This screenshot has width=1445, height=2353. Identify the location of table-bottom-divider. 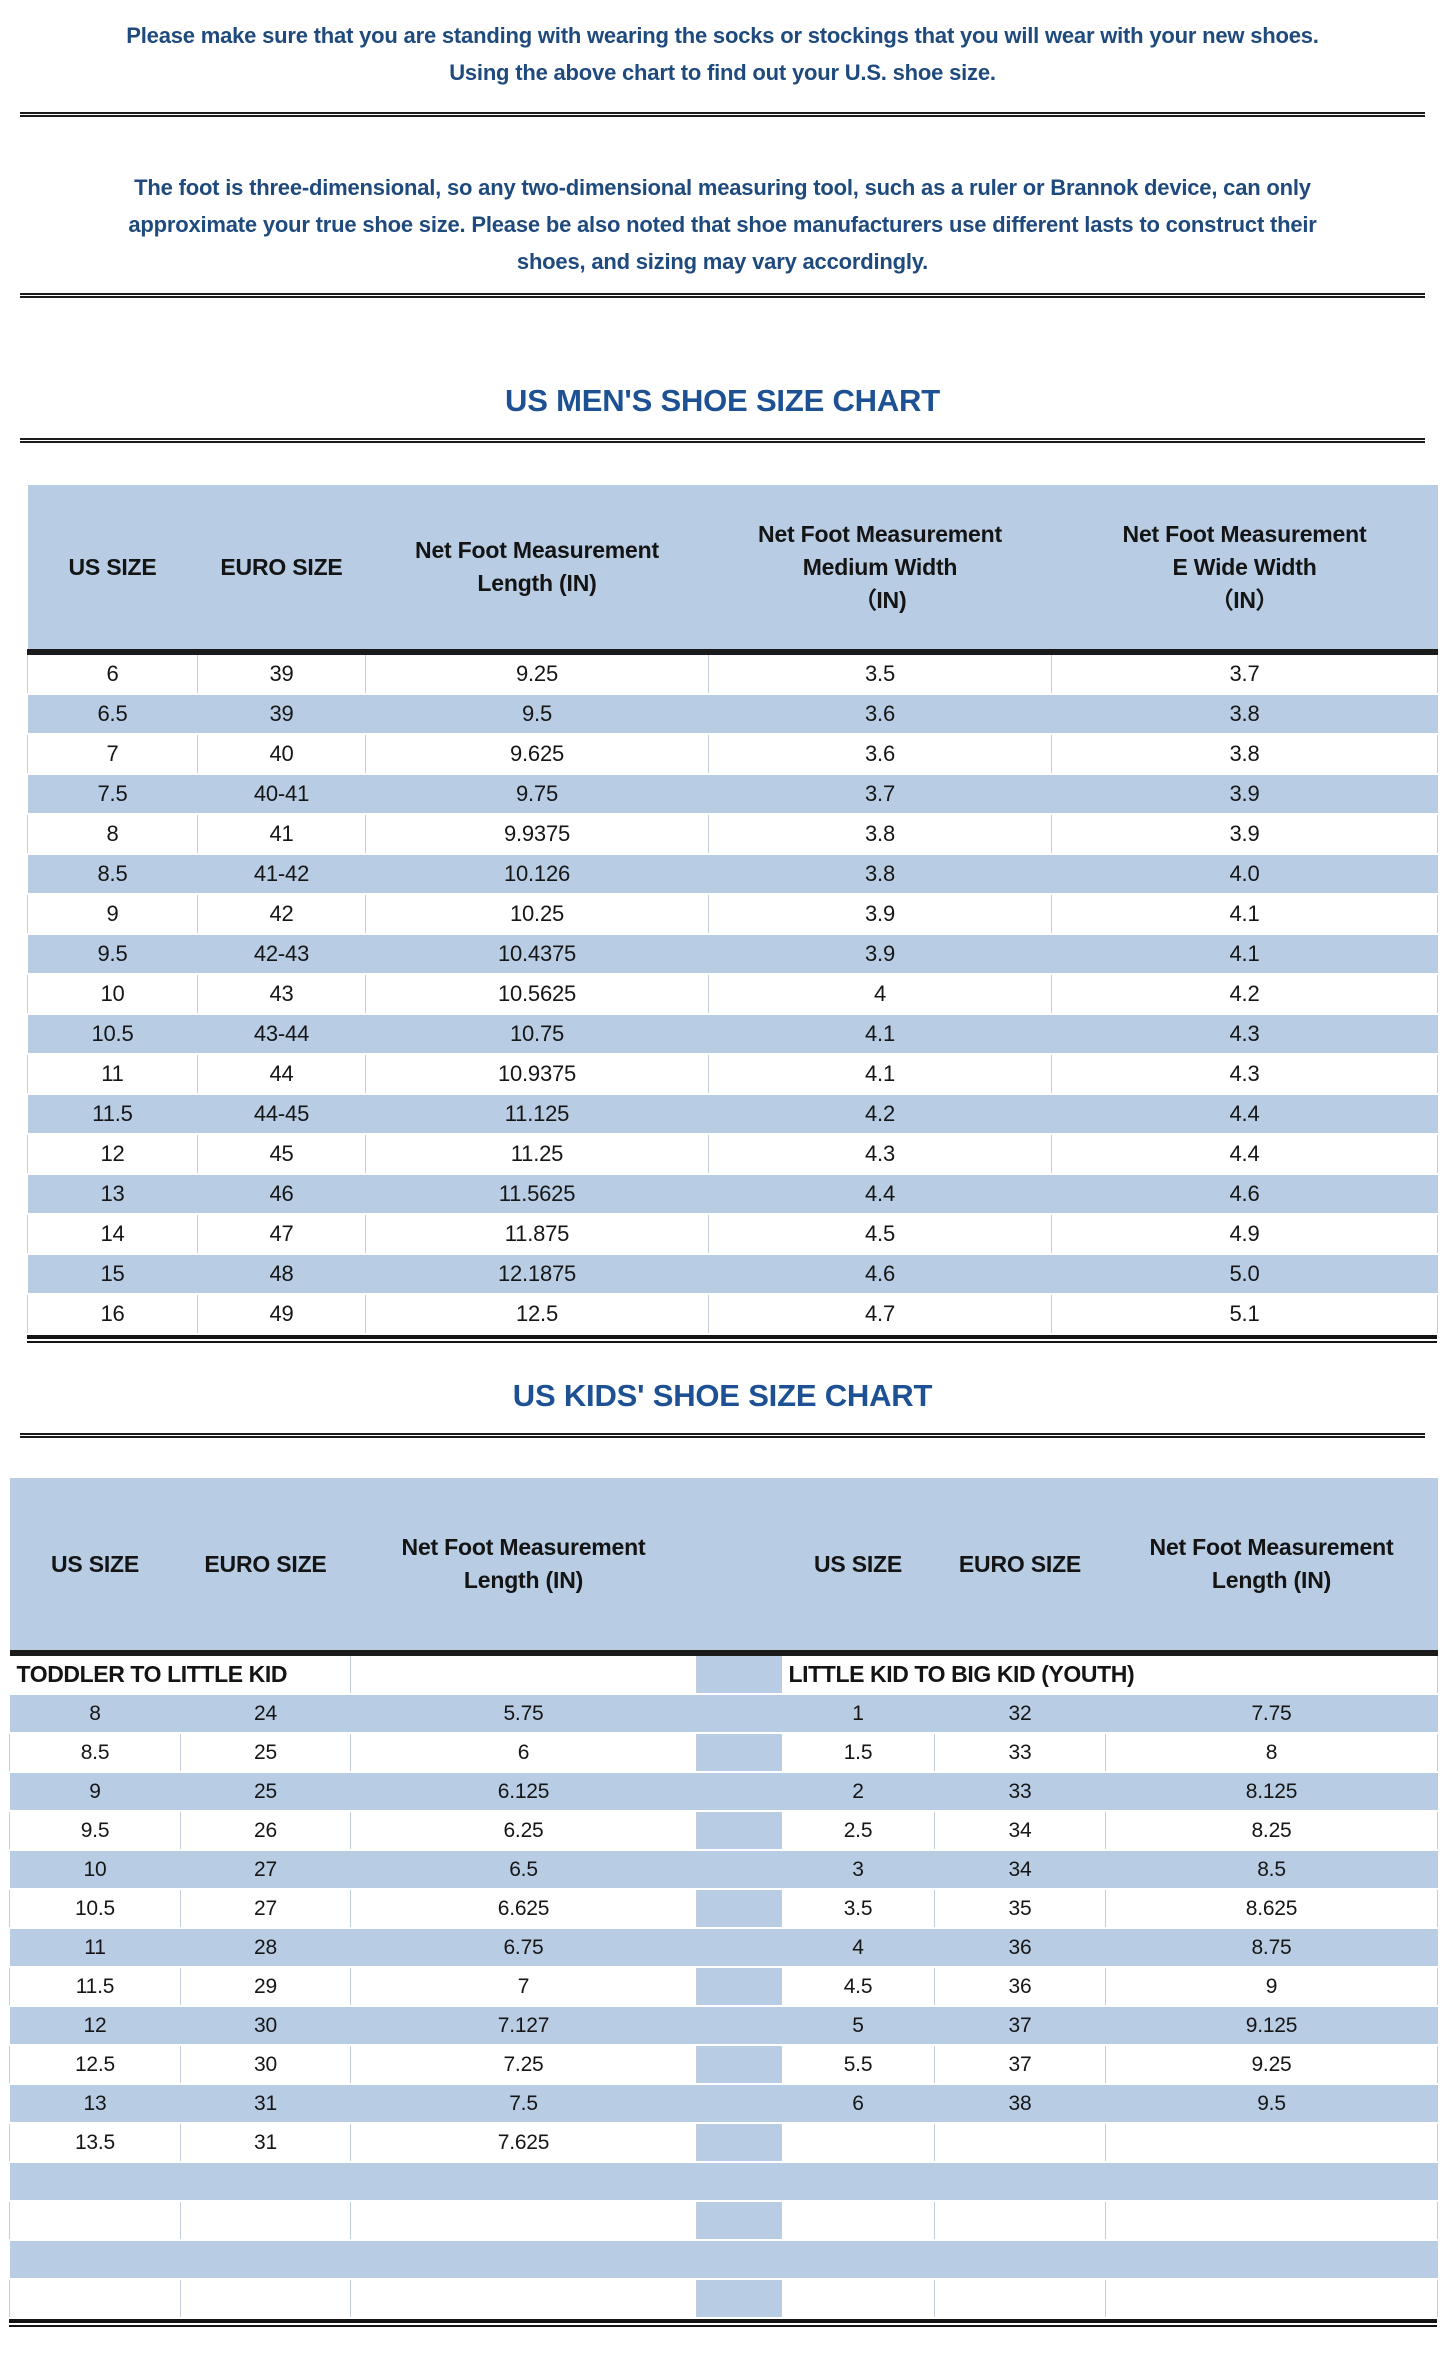
(723, 2323).